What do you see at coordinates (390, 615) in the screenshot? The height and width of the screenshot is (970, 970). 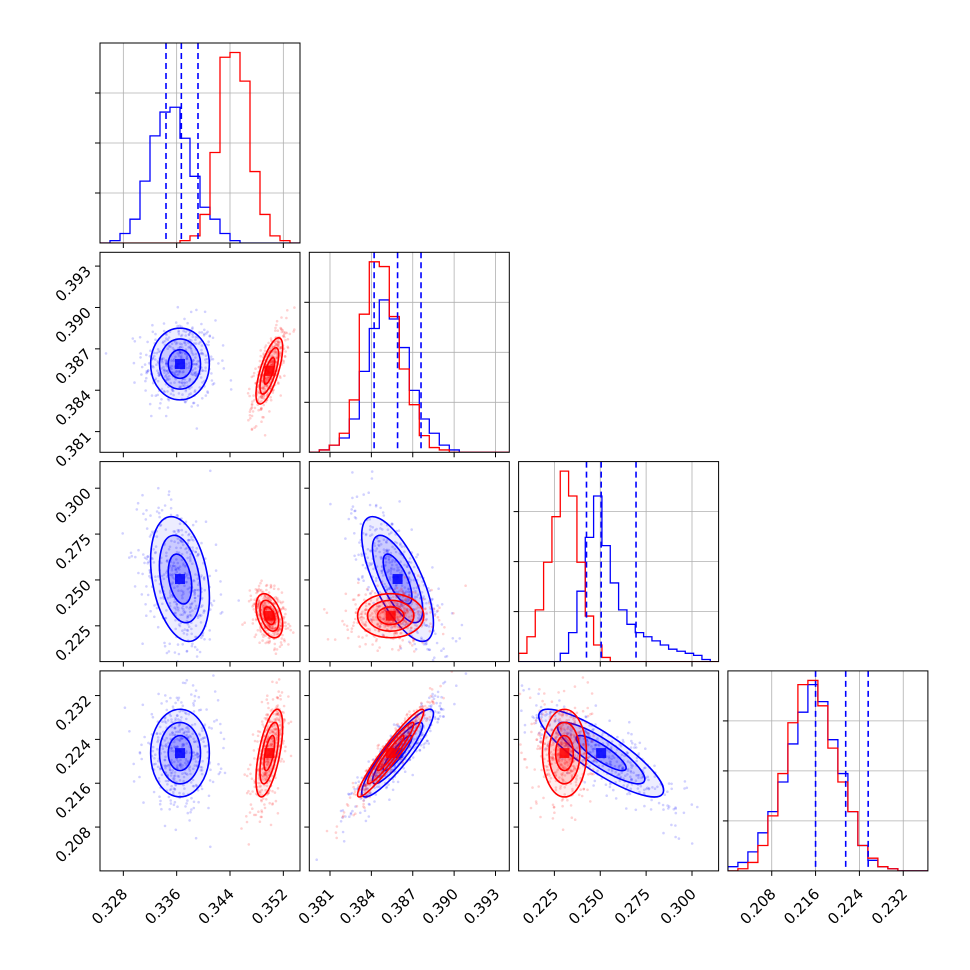 I see `density-peak` at bounding box center [390, 615].